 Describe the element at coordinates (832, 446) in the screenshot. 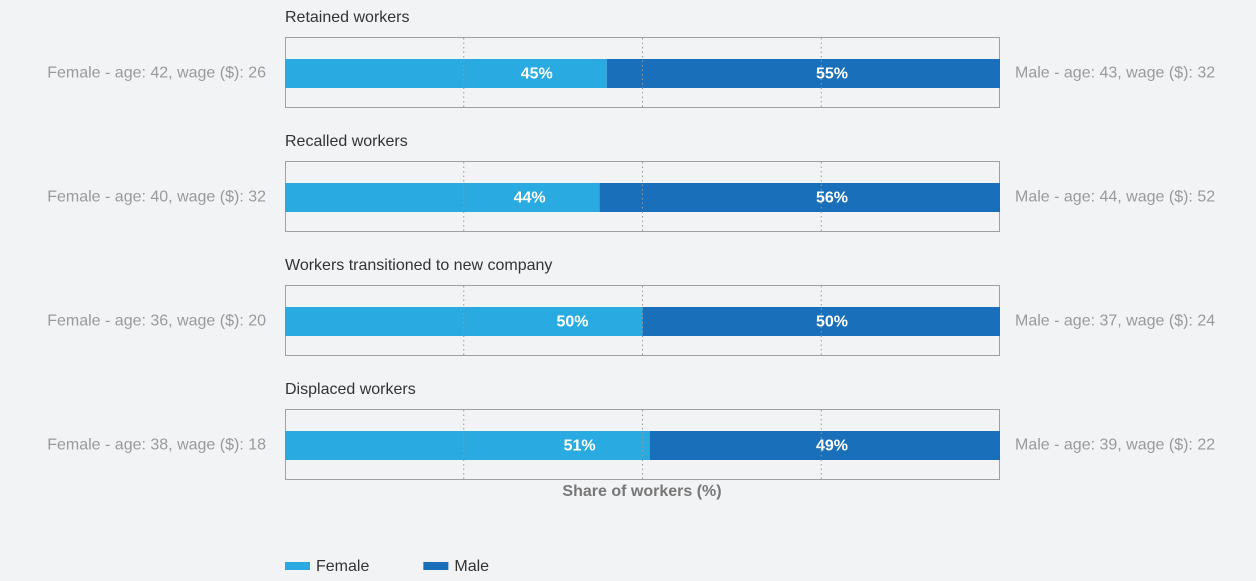

I see `value-label: 49%` at that location.